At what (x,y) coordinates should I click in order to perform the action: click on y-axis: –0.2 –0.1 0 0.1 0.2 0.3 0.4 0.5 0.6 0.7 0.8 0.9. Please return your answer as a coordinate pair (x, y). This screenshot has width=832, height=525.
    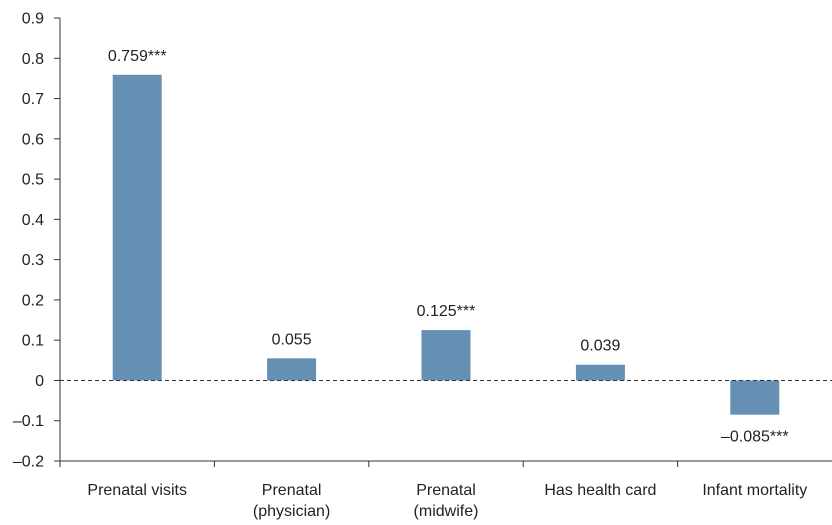
    Looking at the image, I should click on (37, 241).